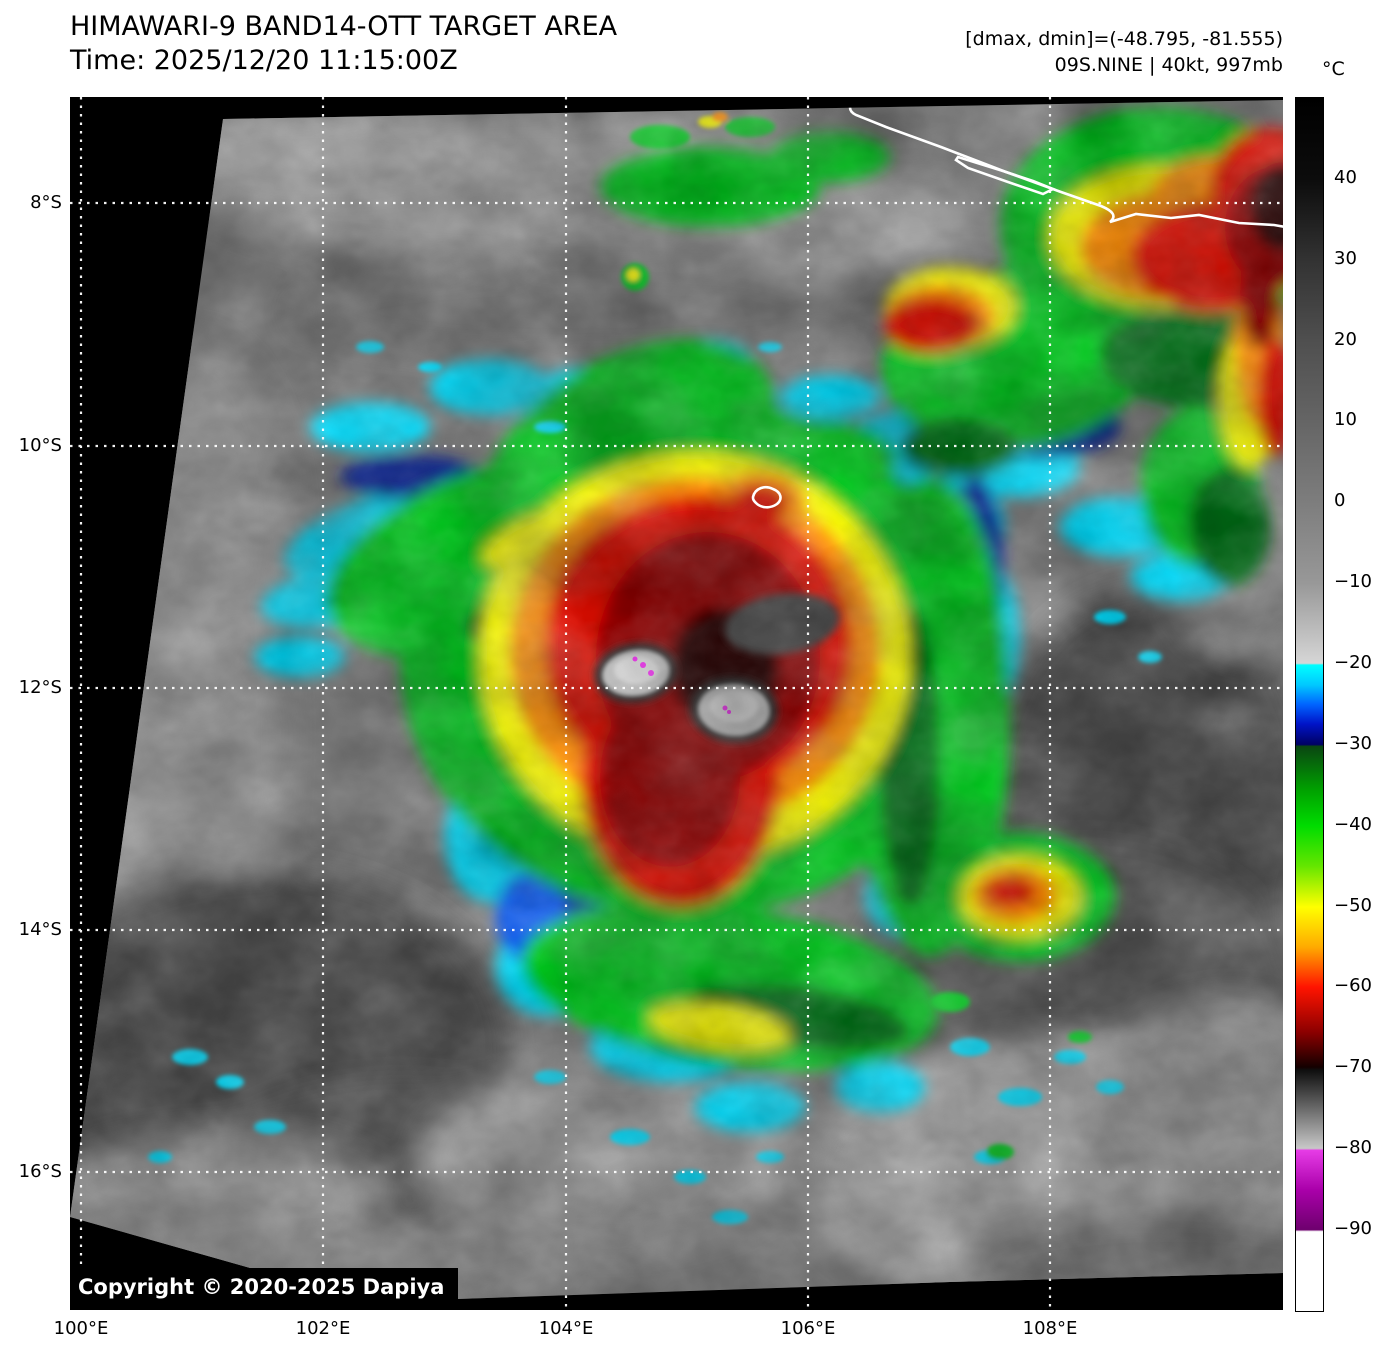 This screenshot has height=1359, width=1388. I want to click on lon-label-108e: 108°E, so click(1050, 1328).